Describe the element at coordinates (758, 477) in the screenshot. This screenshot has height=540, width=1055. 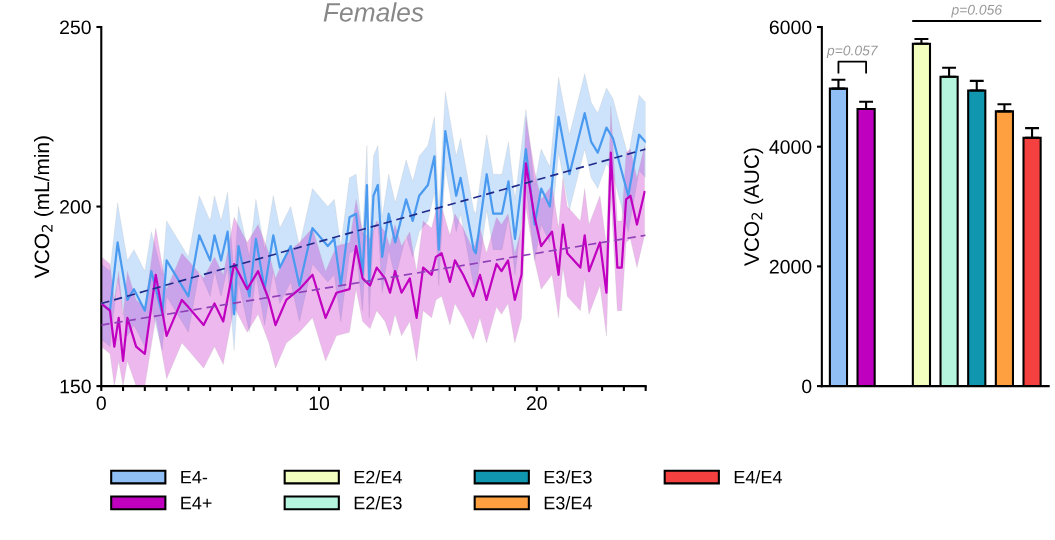
I see `legend-label: E4/E4` at that location.